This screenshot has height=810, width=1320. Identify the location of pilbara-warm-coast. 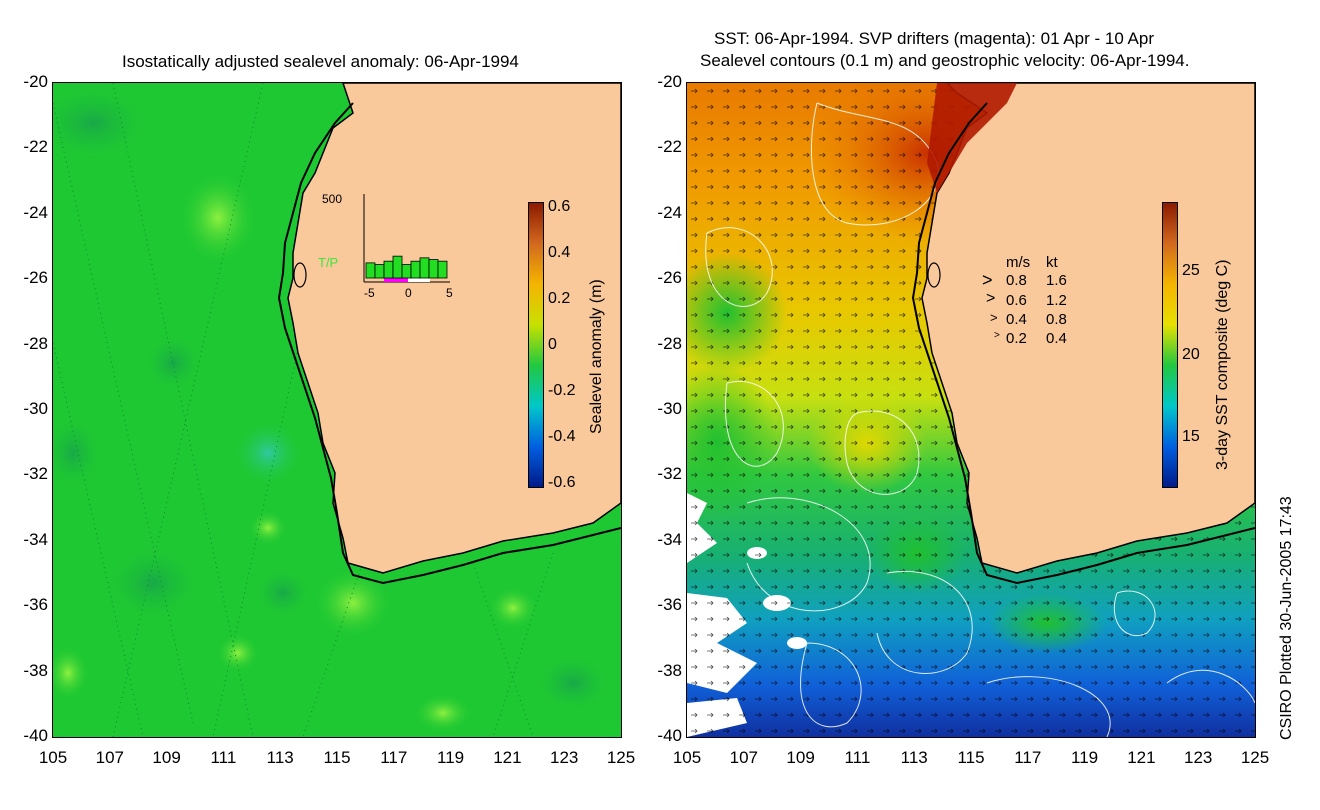
(972, 138).